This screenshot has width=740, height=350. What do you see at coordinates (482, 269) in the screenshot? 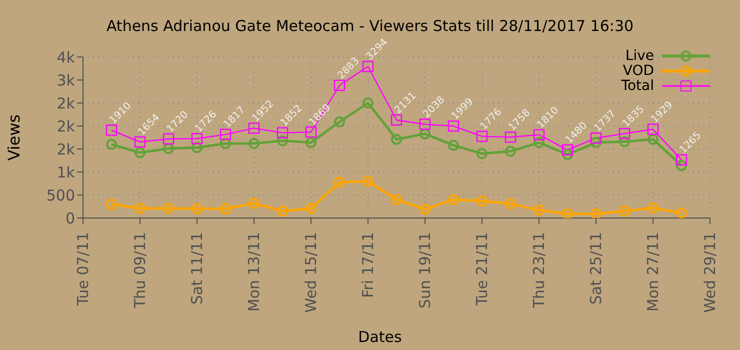
I see `x-tick-label: Tue 21/11` at bounding box center [482, 269].